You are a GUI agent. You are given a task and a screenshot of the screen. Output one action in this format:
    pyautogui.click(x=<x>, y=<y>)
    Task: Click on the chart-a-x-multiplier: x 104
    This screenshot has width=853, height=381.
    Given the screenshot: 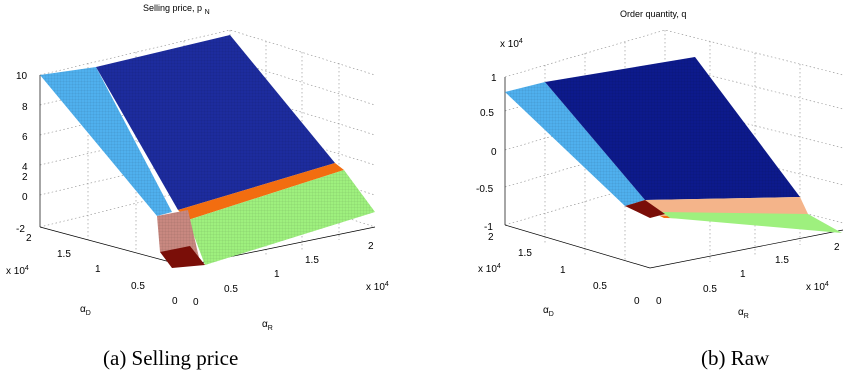 What is the action you would take?
    pyautogui.click(x=377, y=287)
    